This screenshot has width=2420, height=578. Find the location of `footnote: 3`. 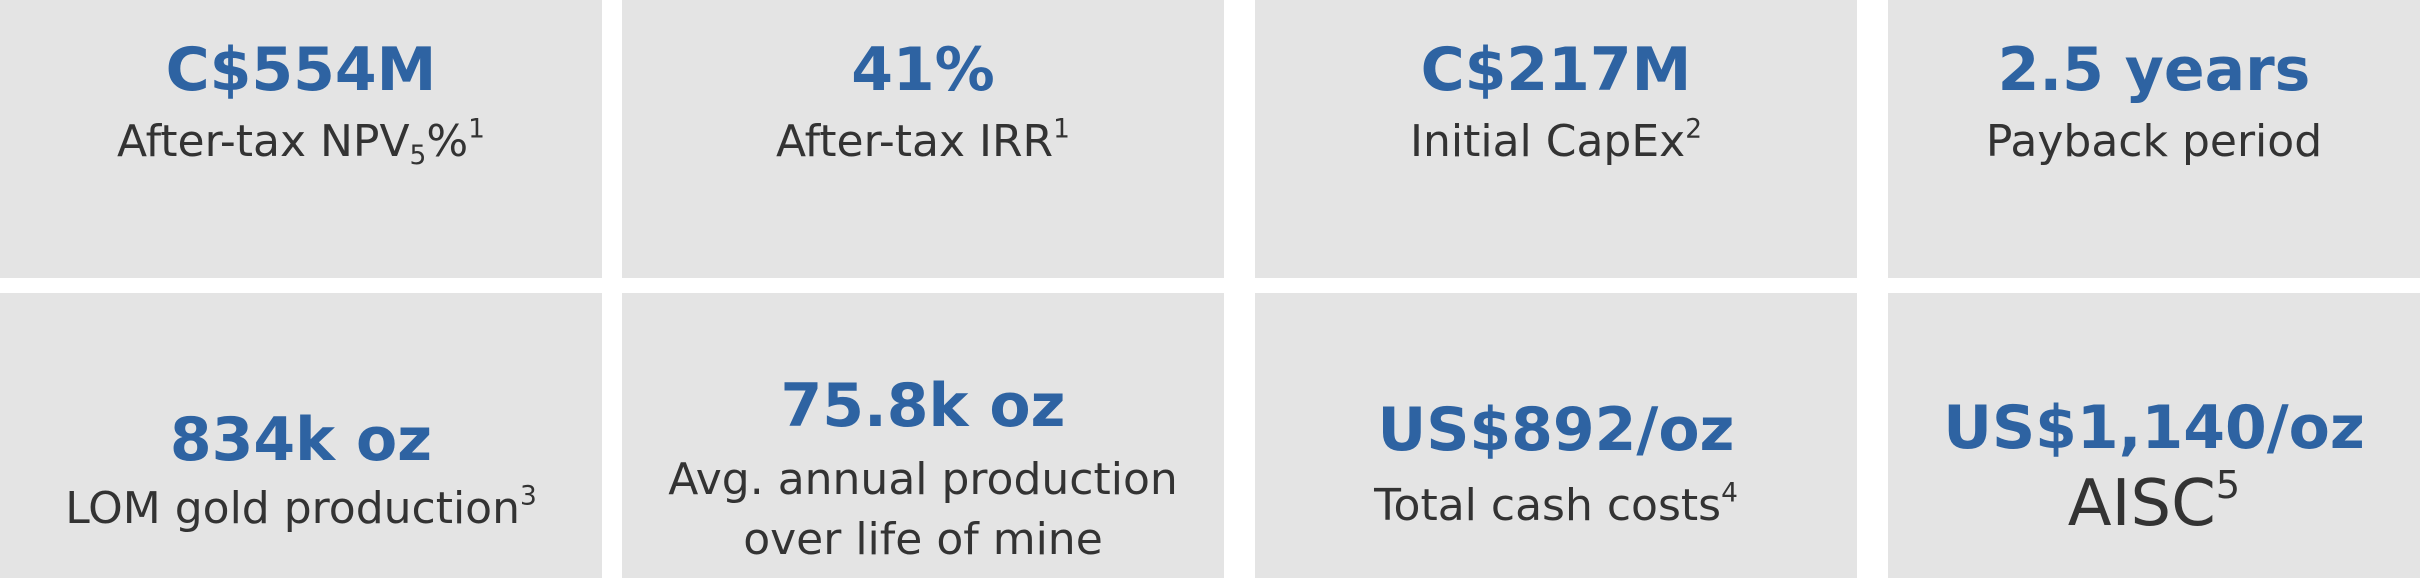

footnote: 3 is located at coordinates (528, 496).